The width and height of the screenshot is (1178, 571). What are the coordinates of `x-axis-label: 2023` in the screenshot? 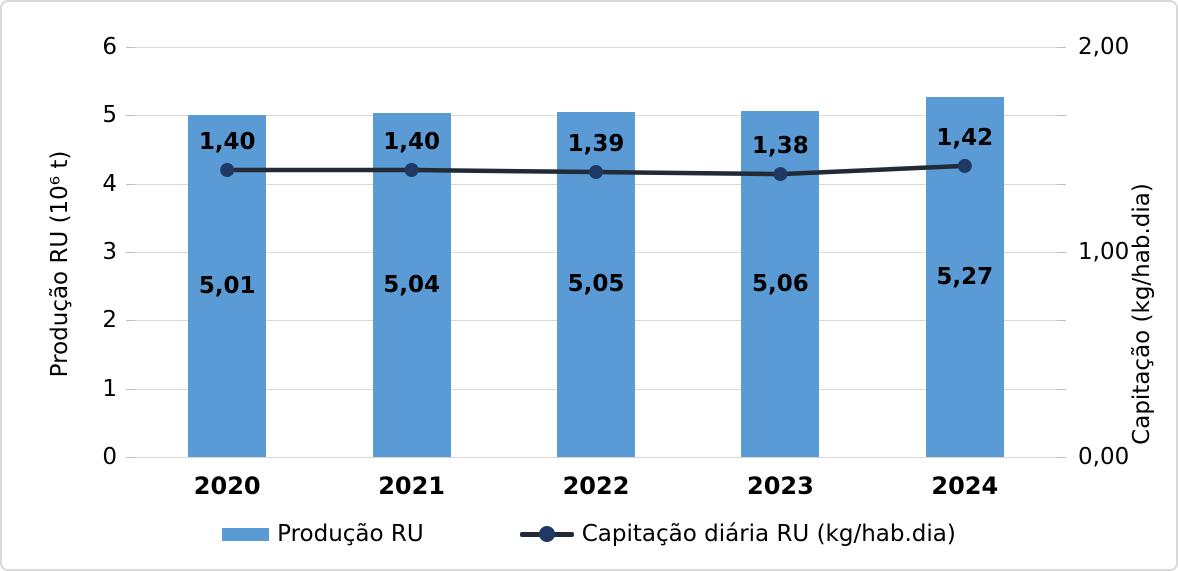 It's located at (780, 486).